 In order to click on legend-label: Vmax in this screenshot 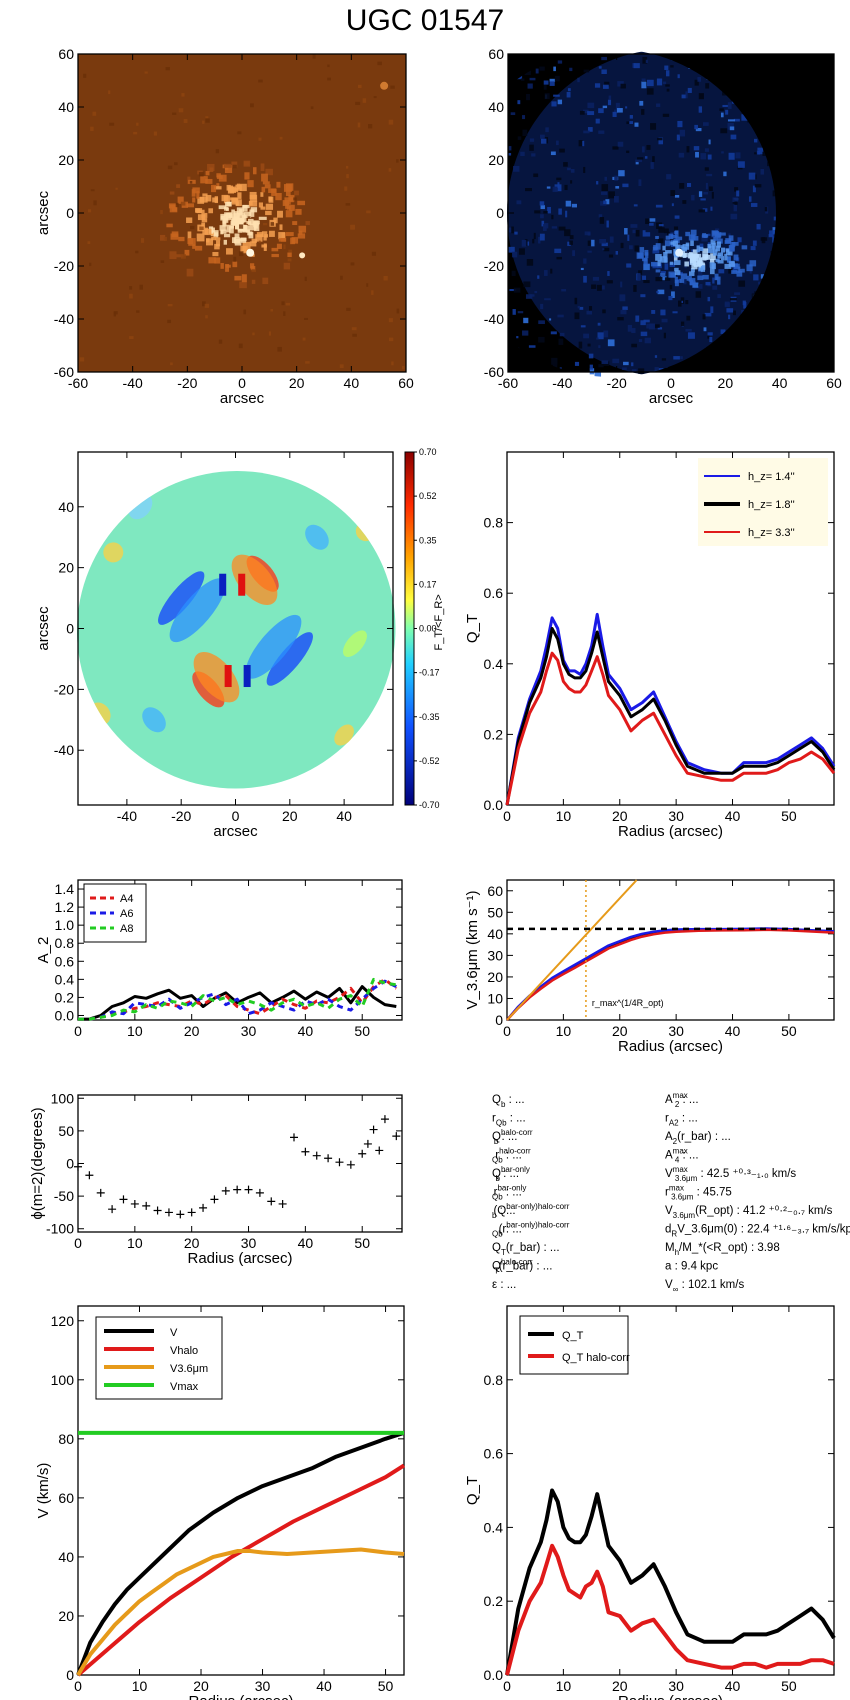, I will do `click(184, 1387)`.